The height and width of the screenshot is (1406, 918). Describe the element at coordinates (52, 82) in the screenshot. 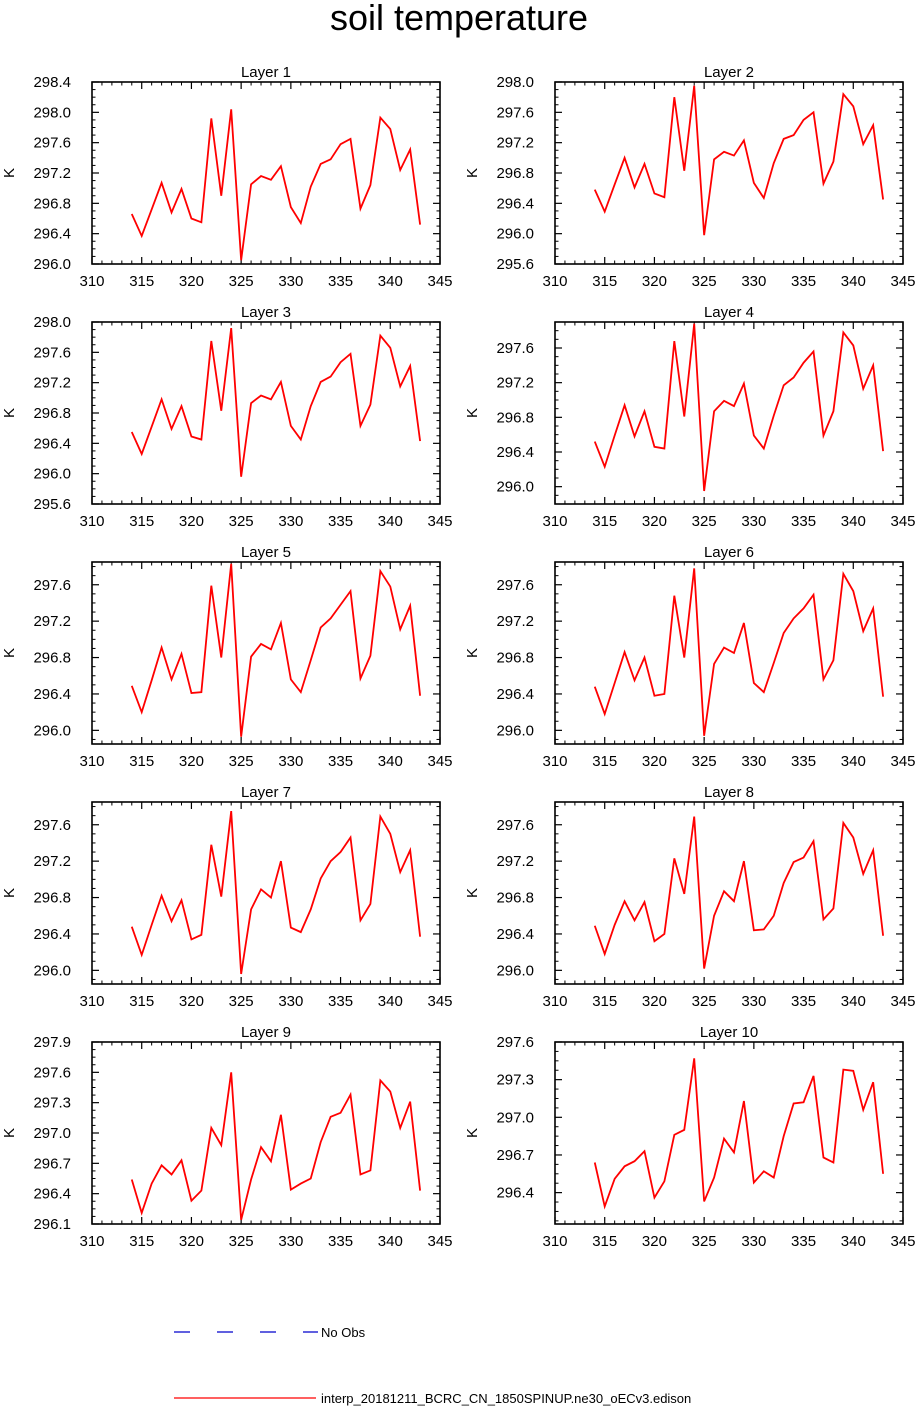

I see `y-tick-label: 298.4` at that location.